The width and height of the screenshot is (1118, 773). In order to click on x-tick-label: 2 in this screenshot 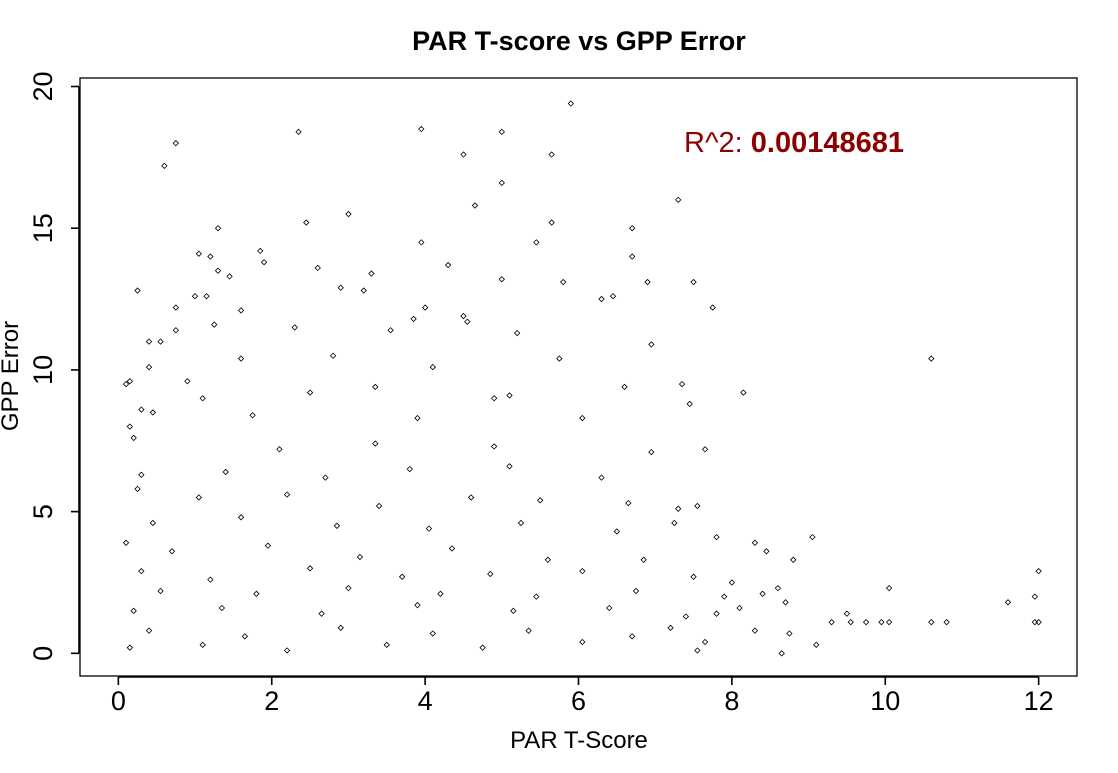, I will do `click(271, 701)`.